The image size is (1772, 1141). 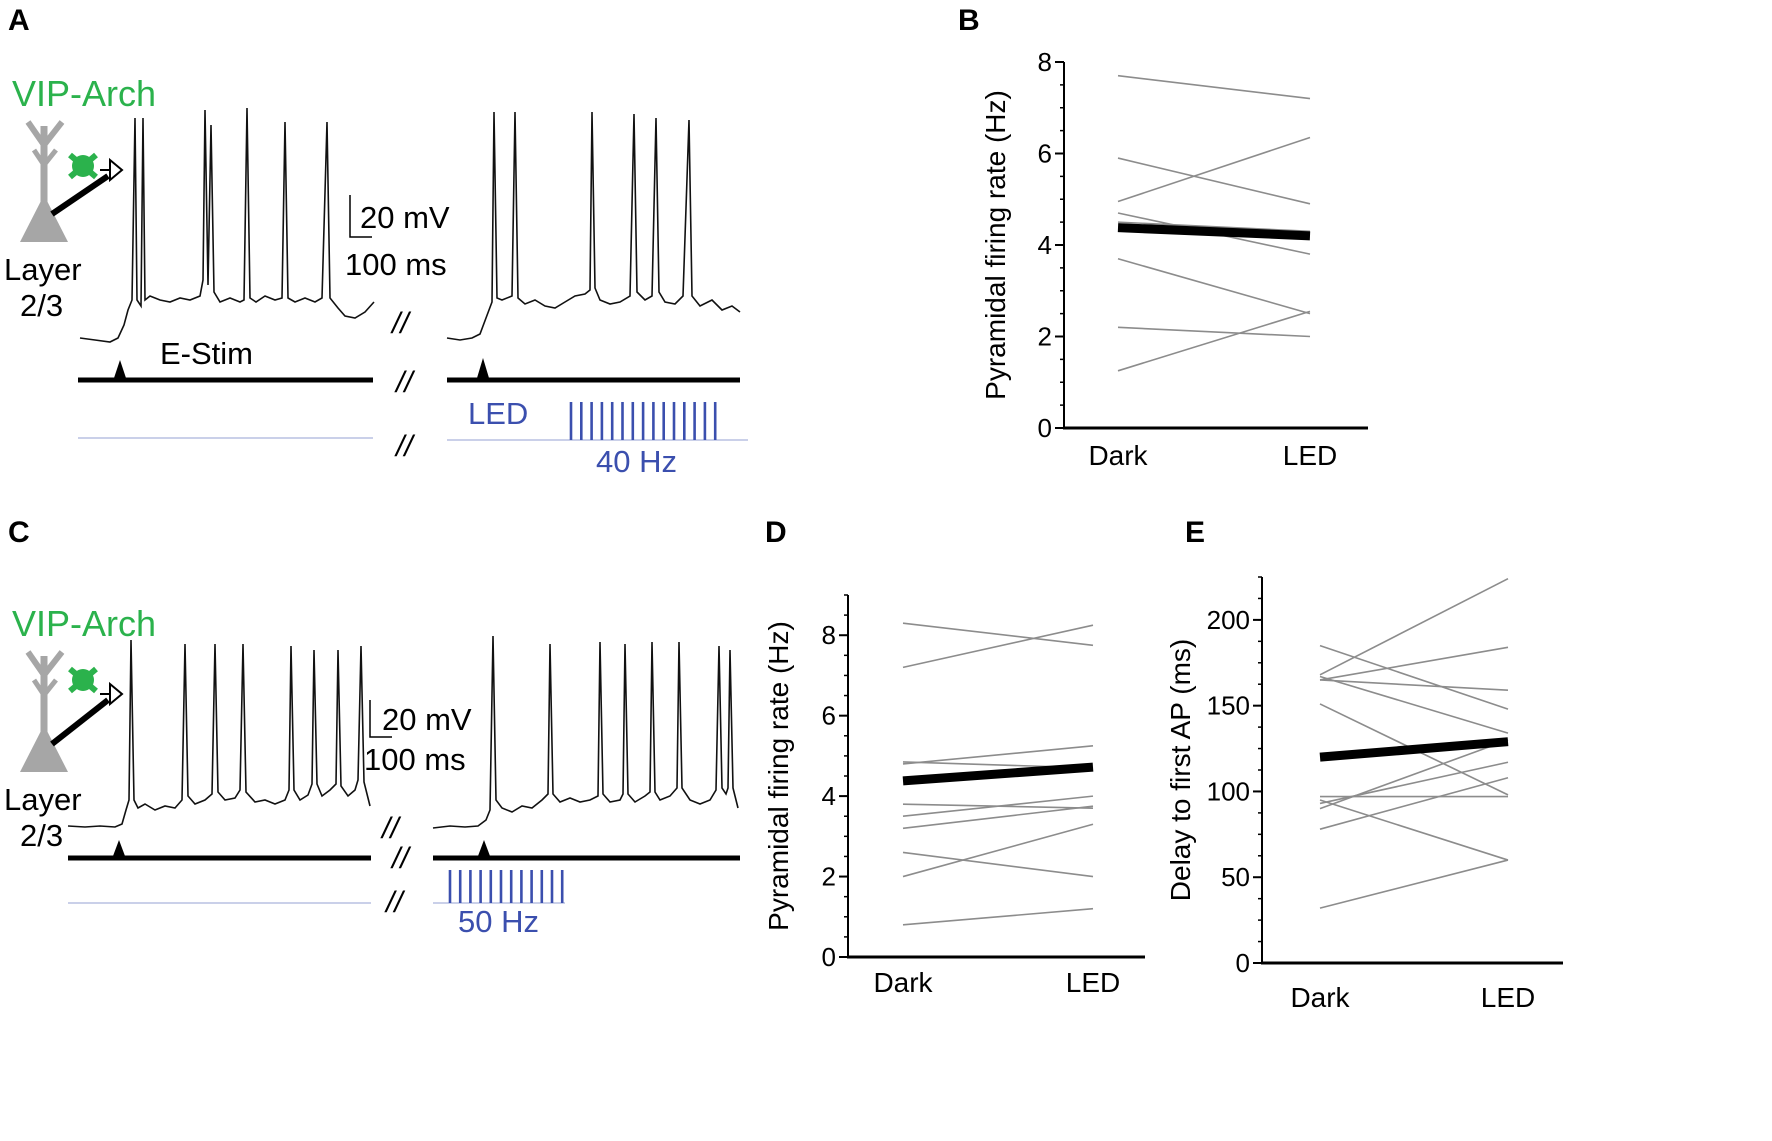 What do you see at coordinates (219, 733) in the screenshot?
I see `panel-c-trace-dark` at bounding box center [219, 733].